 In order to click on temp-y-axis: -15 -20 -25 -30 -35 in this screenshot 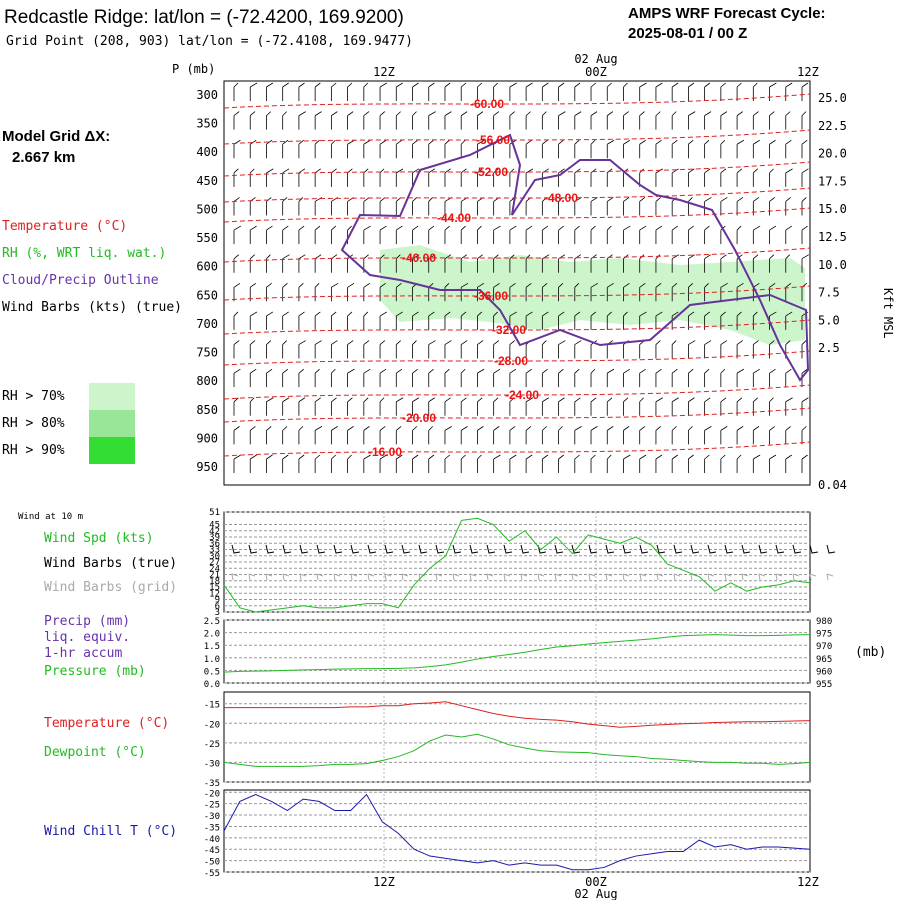, I will do `click(212, 745)`.